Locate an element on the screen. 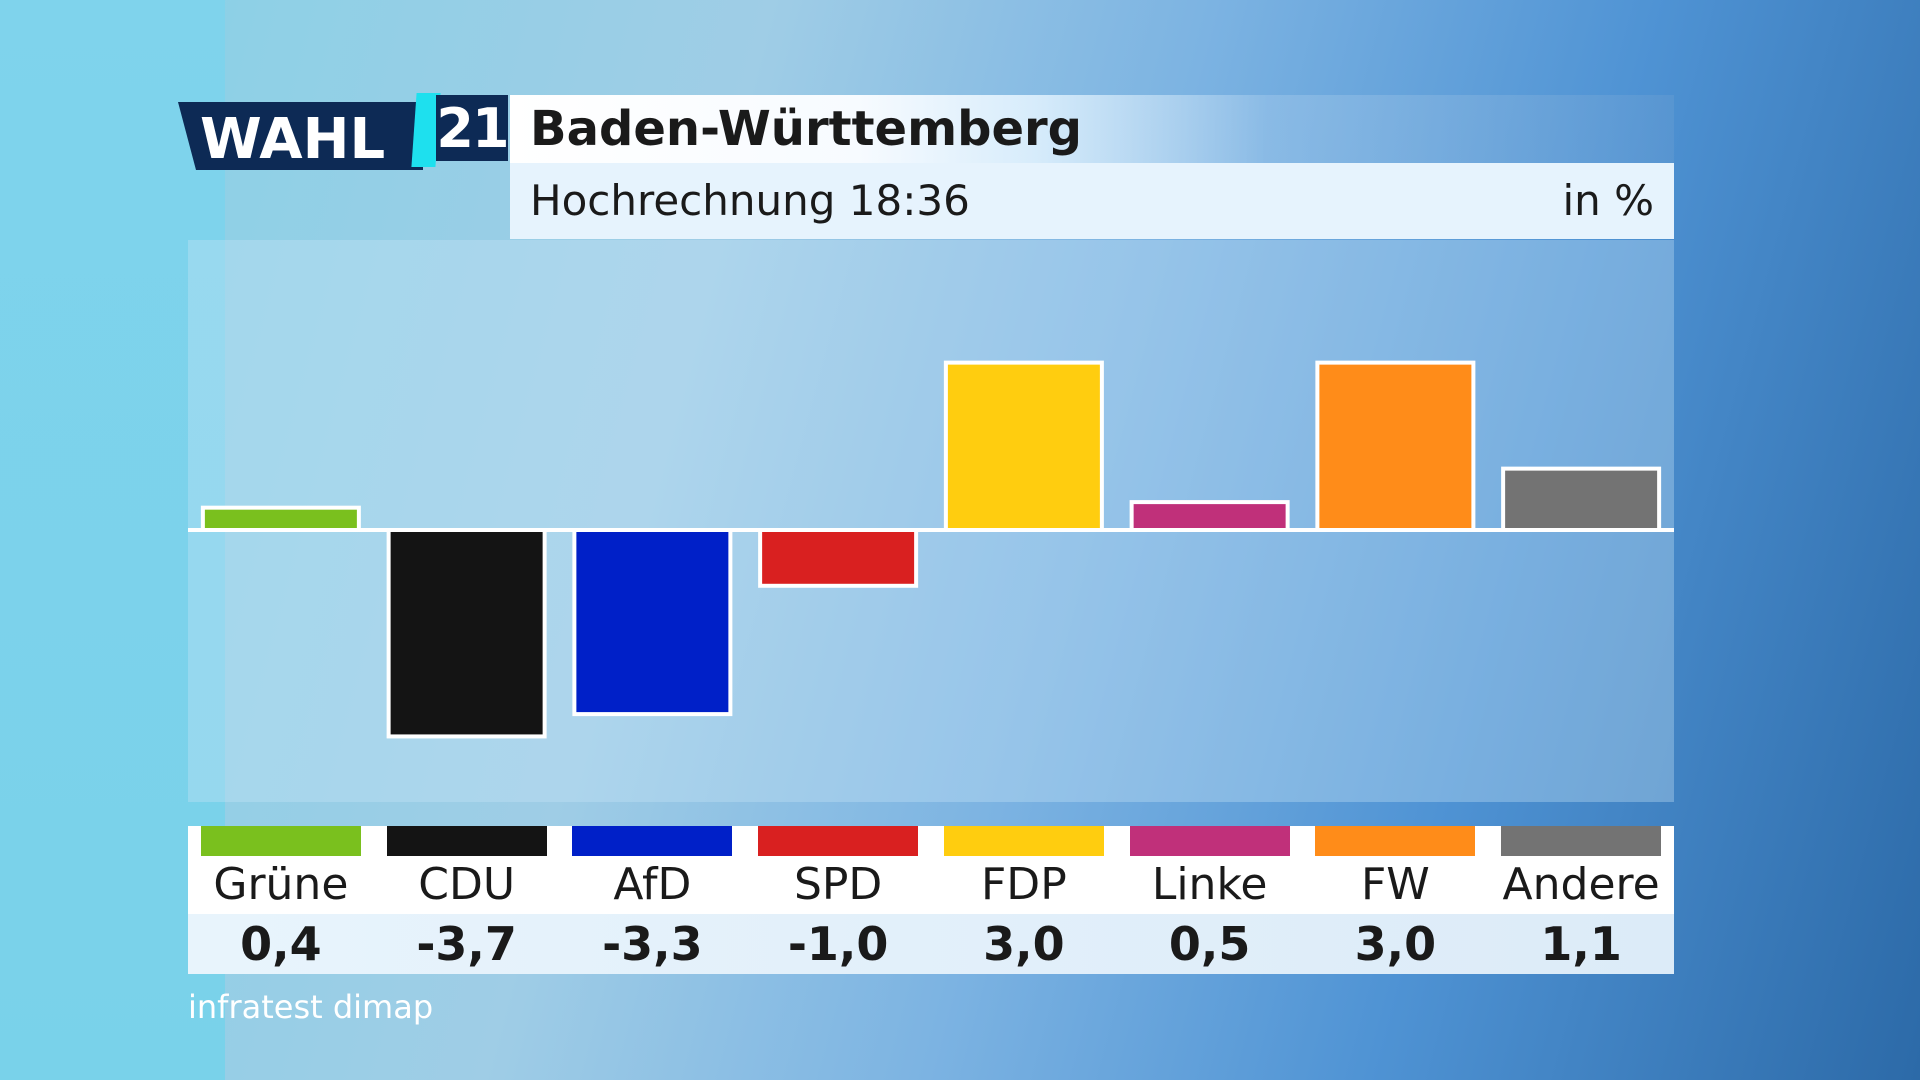 Image resolution: width=1920 pixels, height=1080 pixels. legend-name-spd: SPD is located at coordinates (838, 884).